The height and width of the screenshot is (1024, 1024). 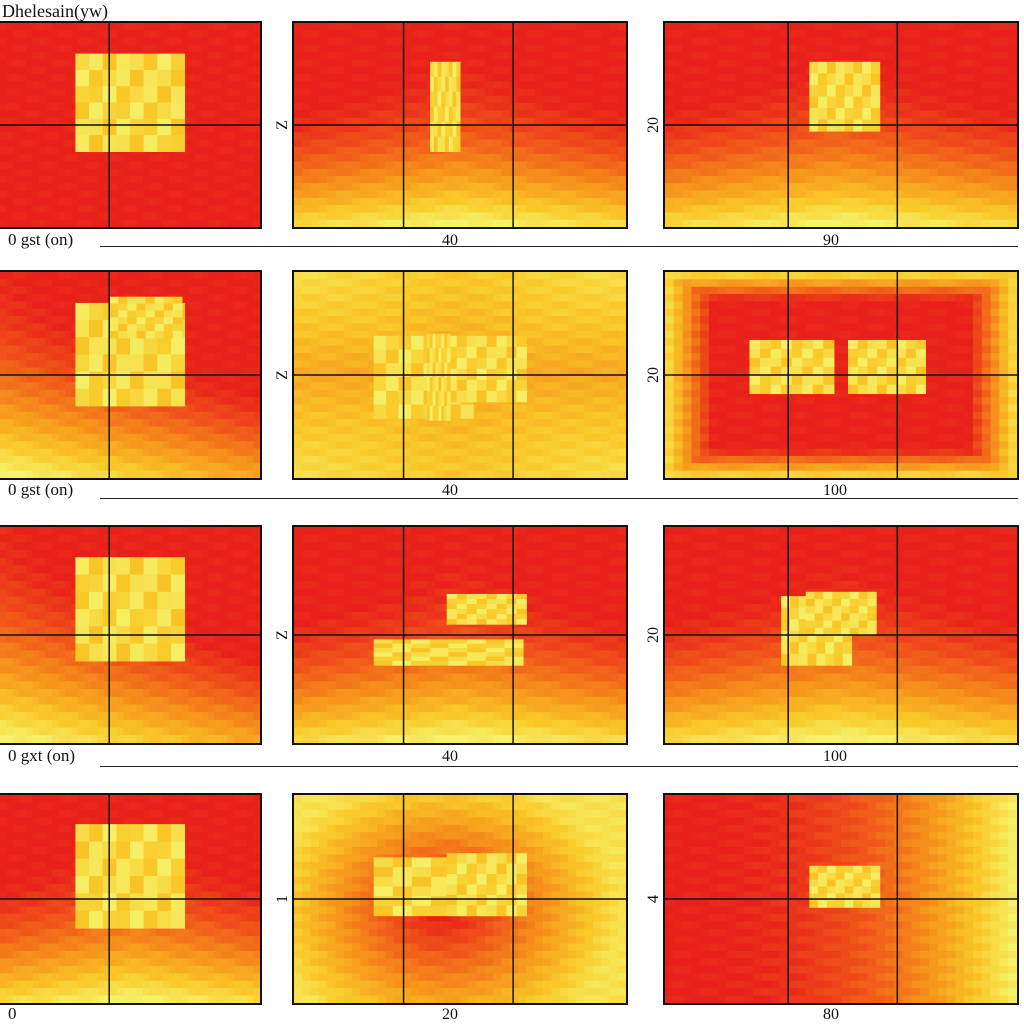 I want to click on heatmap-image, so click(x=460, y=375).